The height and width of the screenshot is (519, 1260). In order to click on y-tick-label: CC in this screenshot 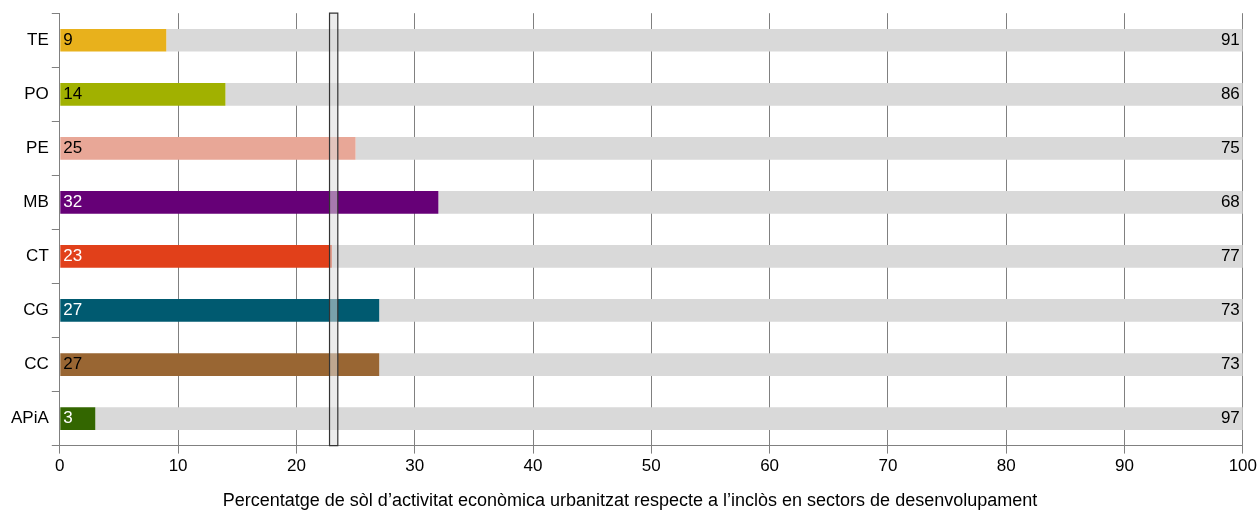, I will do `click(36, 364)`.